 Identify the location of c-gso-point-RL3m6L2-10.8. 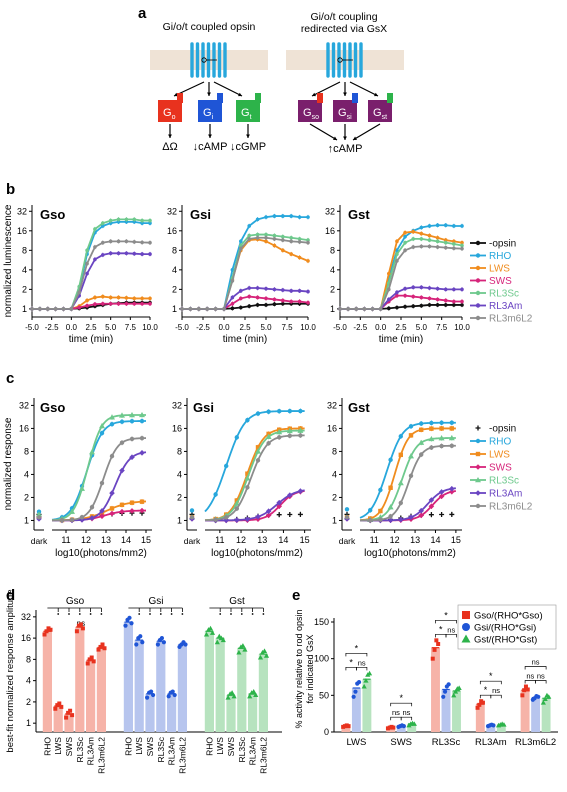
(62, 520).